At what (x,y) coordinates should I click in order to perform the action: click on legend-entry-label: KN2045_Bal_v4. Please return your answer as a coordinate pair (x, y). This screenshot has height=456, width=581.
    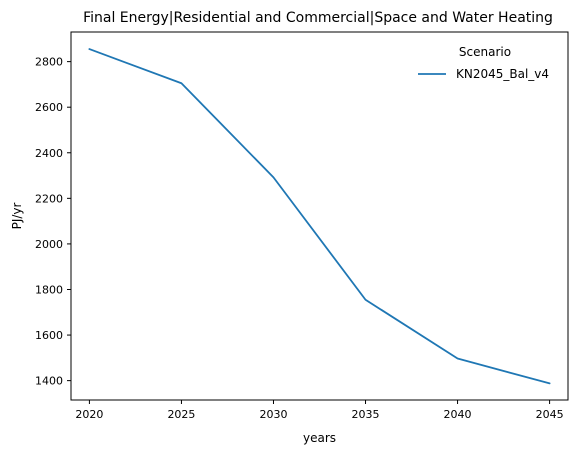
    Looking at the image, I should click on (502, 74).